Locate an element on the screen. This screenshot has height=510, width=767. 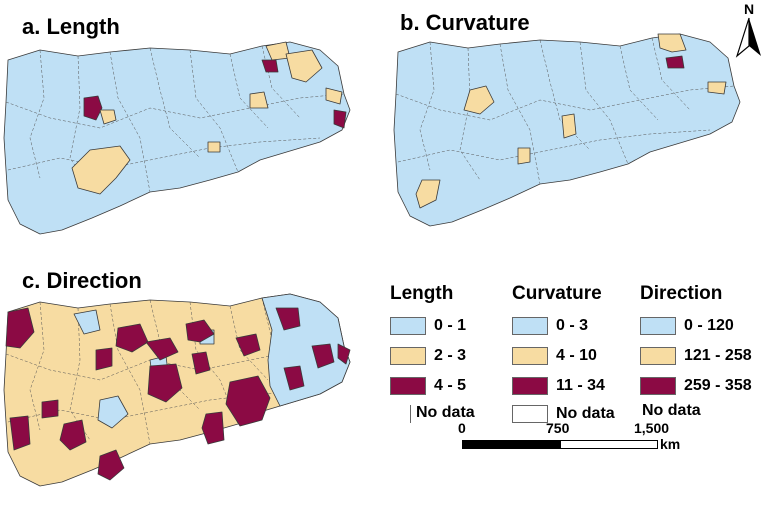
legend-label: 259 - 358 is located at coordinates (718, 385).